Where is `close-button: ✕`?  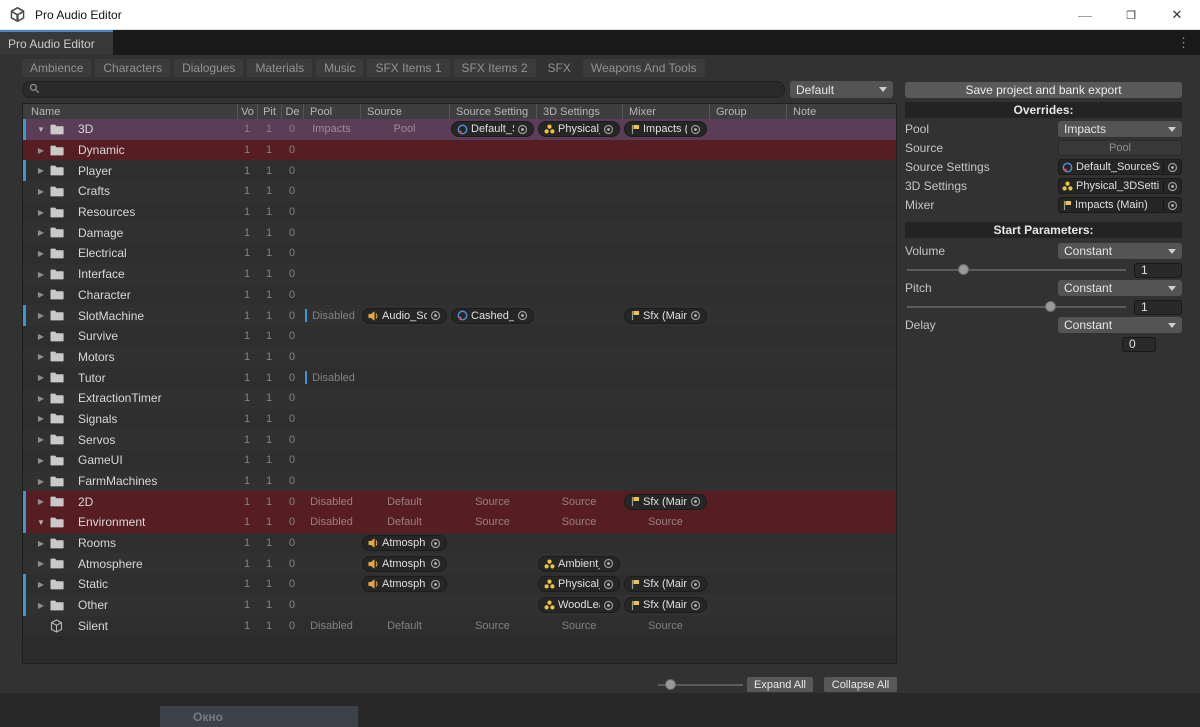 close-button: ✕ is located at coordinates (1177, 14).